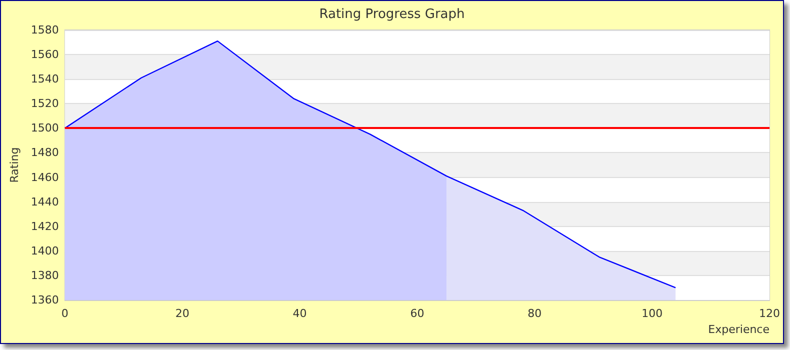  Describe the element at coordinates (44, 55) in the screenshot. I see `y-tick-label: 1560` at that location.